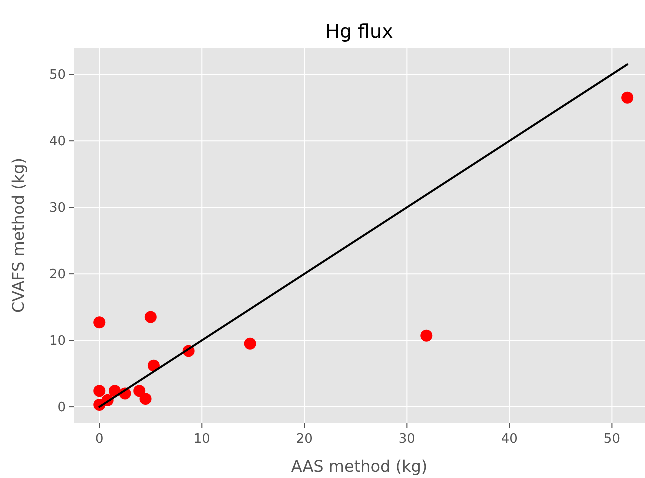 The image size is (645, 478). I want to click on y-tick-label: 10, so click(57, 342).